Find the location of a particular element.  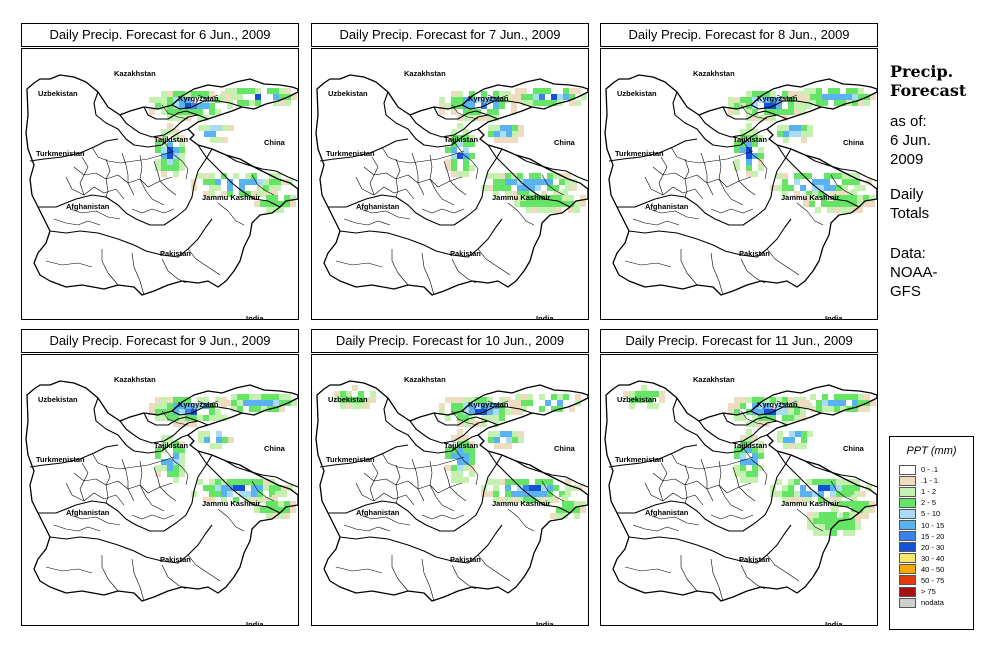

country-label: Kazakhstan is located at coordinates (135, 73).